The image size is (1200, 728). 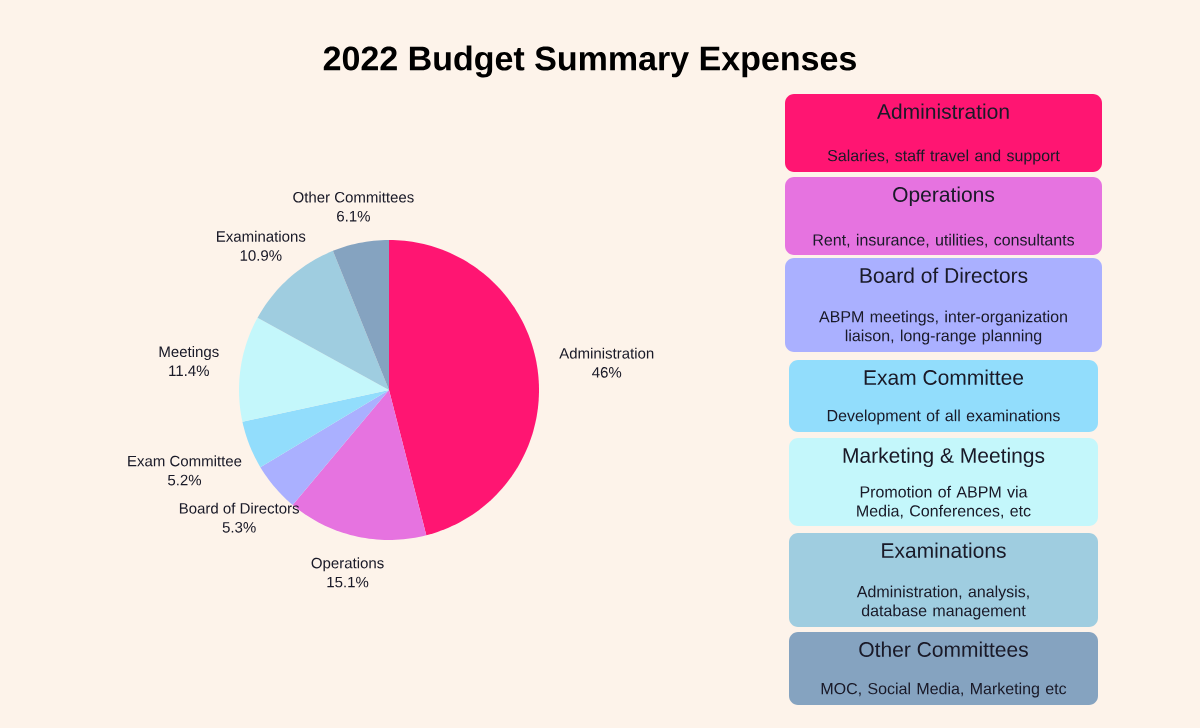 What do you see at coordinates (261, 255) in the screenshot?
I see `data-label: 10.9%` at bounding box center [261, 255].